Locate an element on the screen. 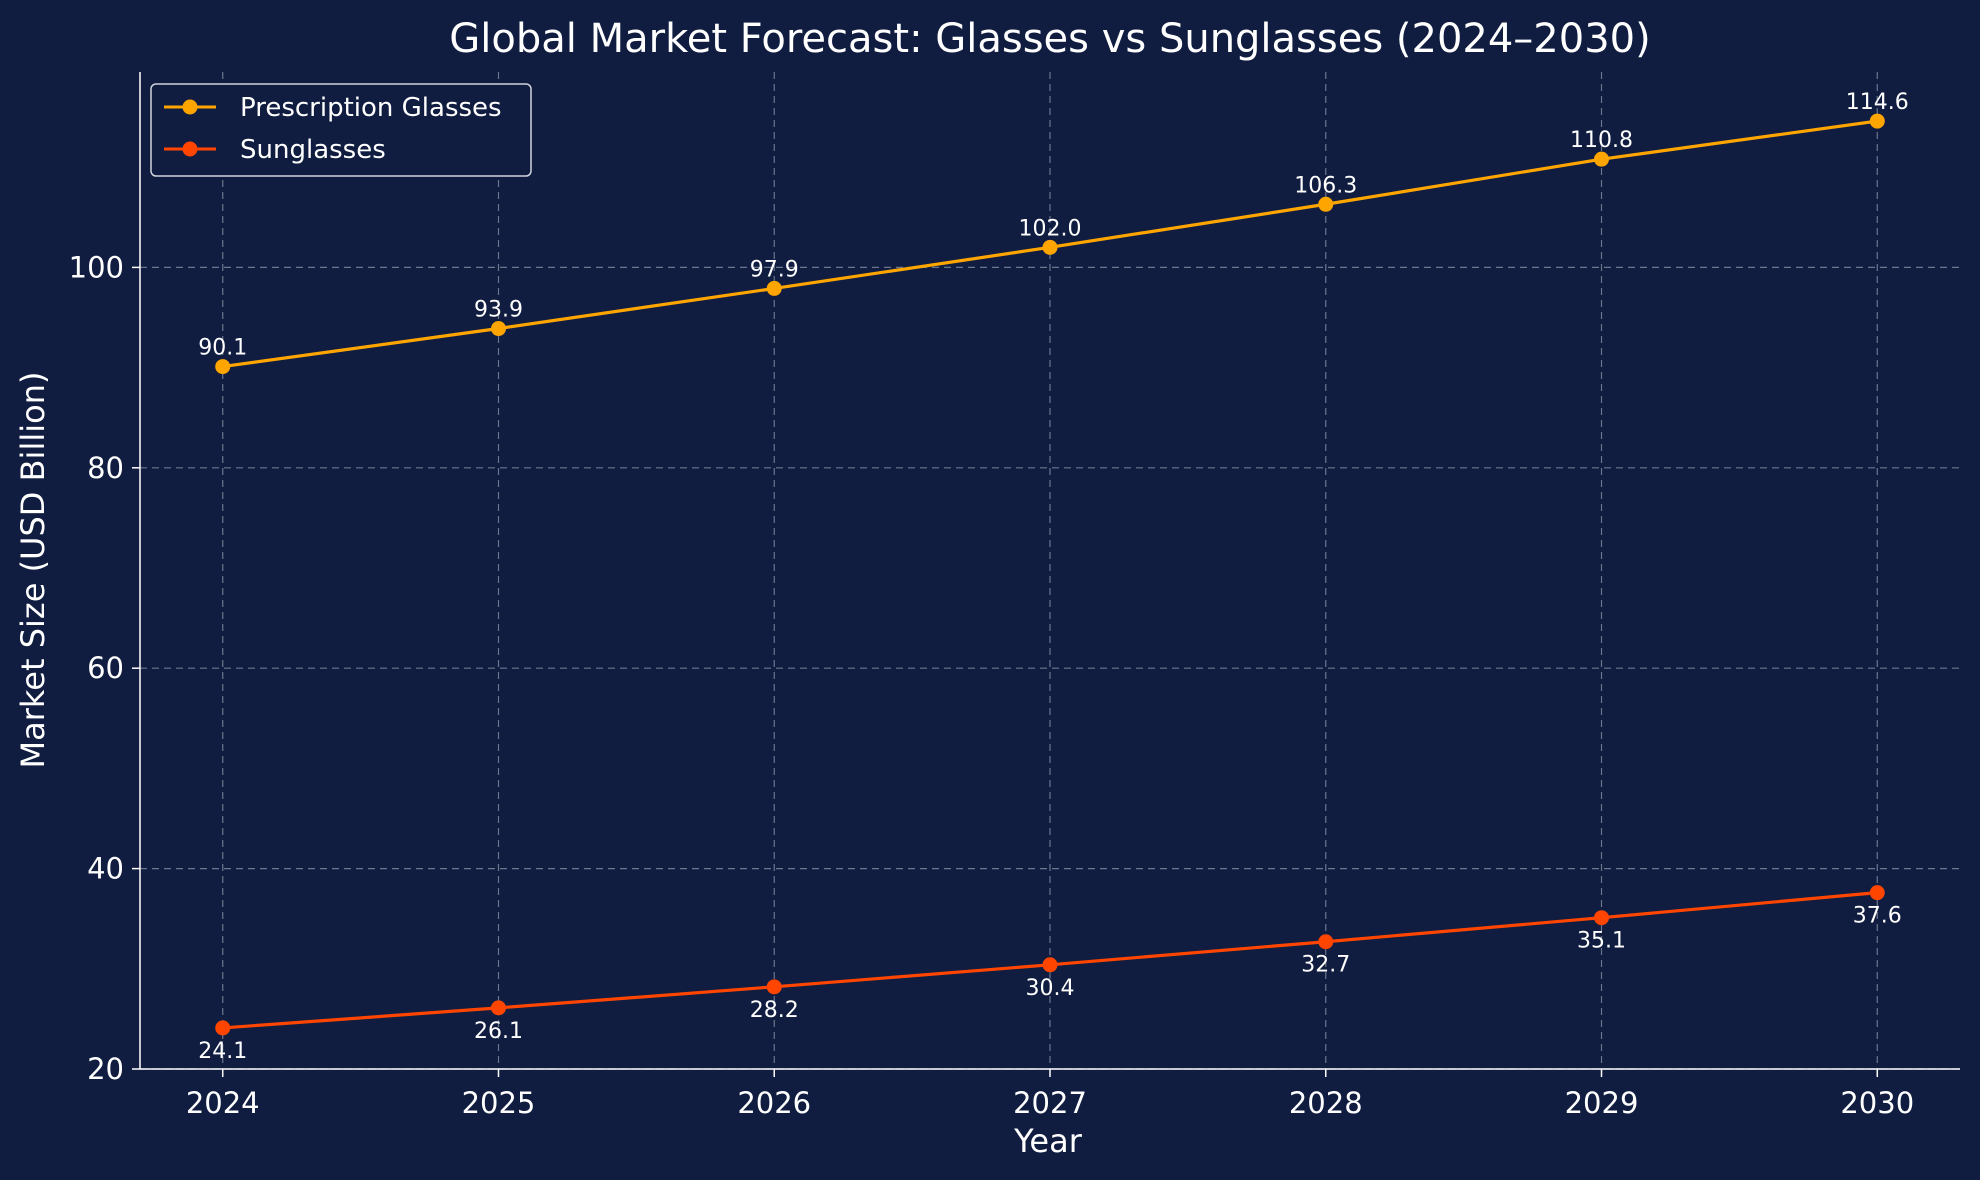 This screenshot has height=1180, width=1980. data-label-sunglasses: 37.6 is located at coordinates (1877, 916).